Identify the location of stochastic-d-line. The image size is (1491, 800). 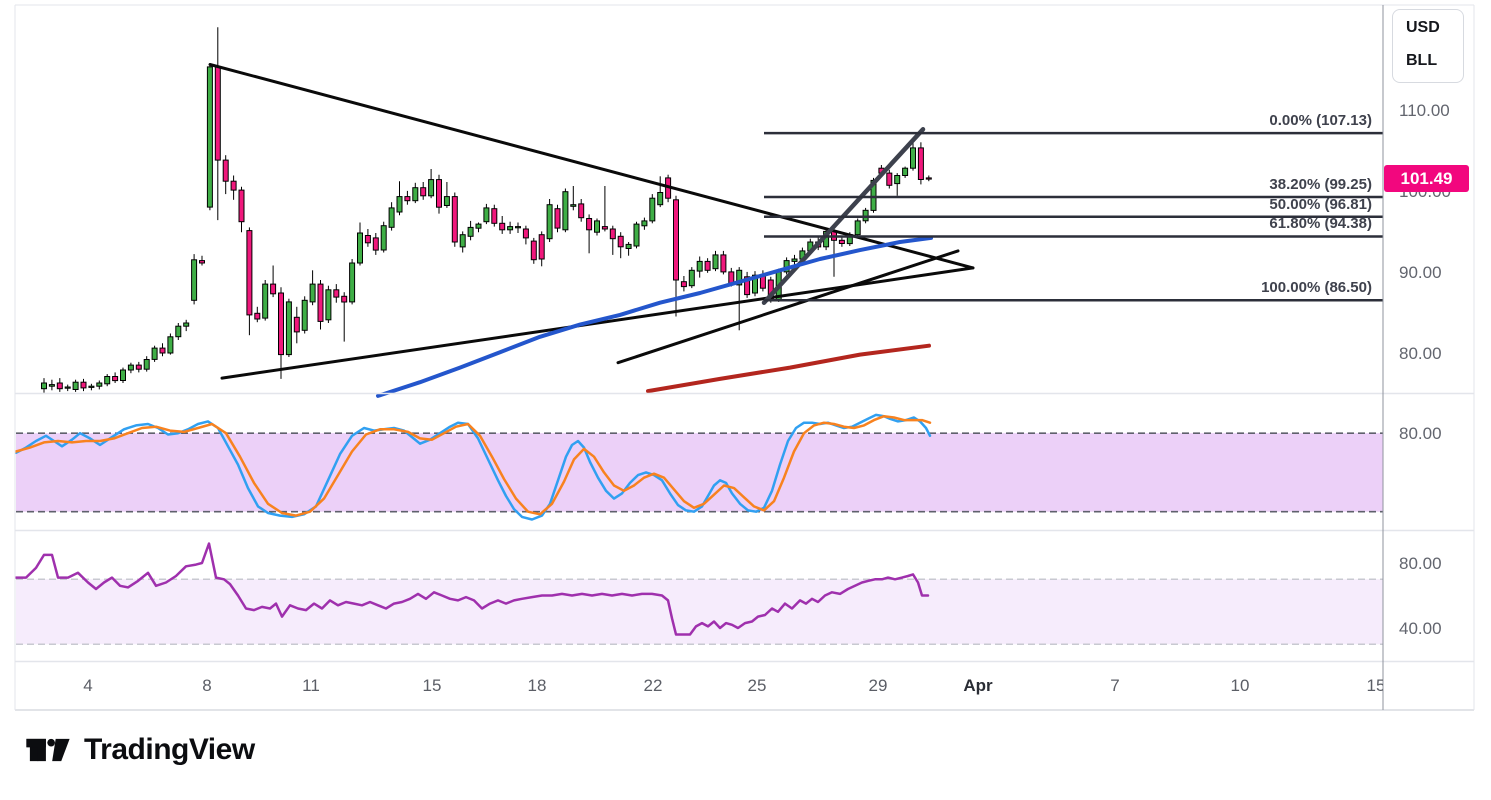
(473, 465).